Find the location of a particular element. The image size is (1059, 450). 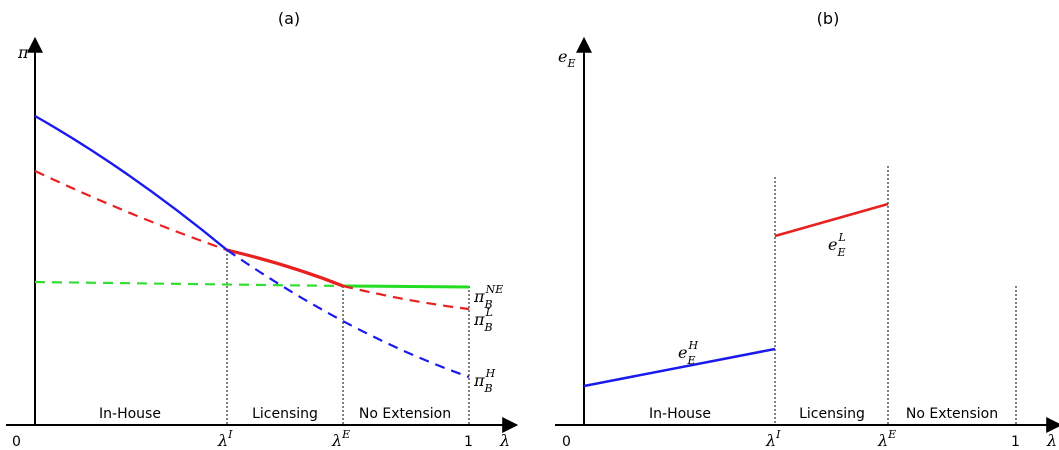

panel-b-origin-label: 0 is located at coordinates (566, 442).